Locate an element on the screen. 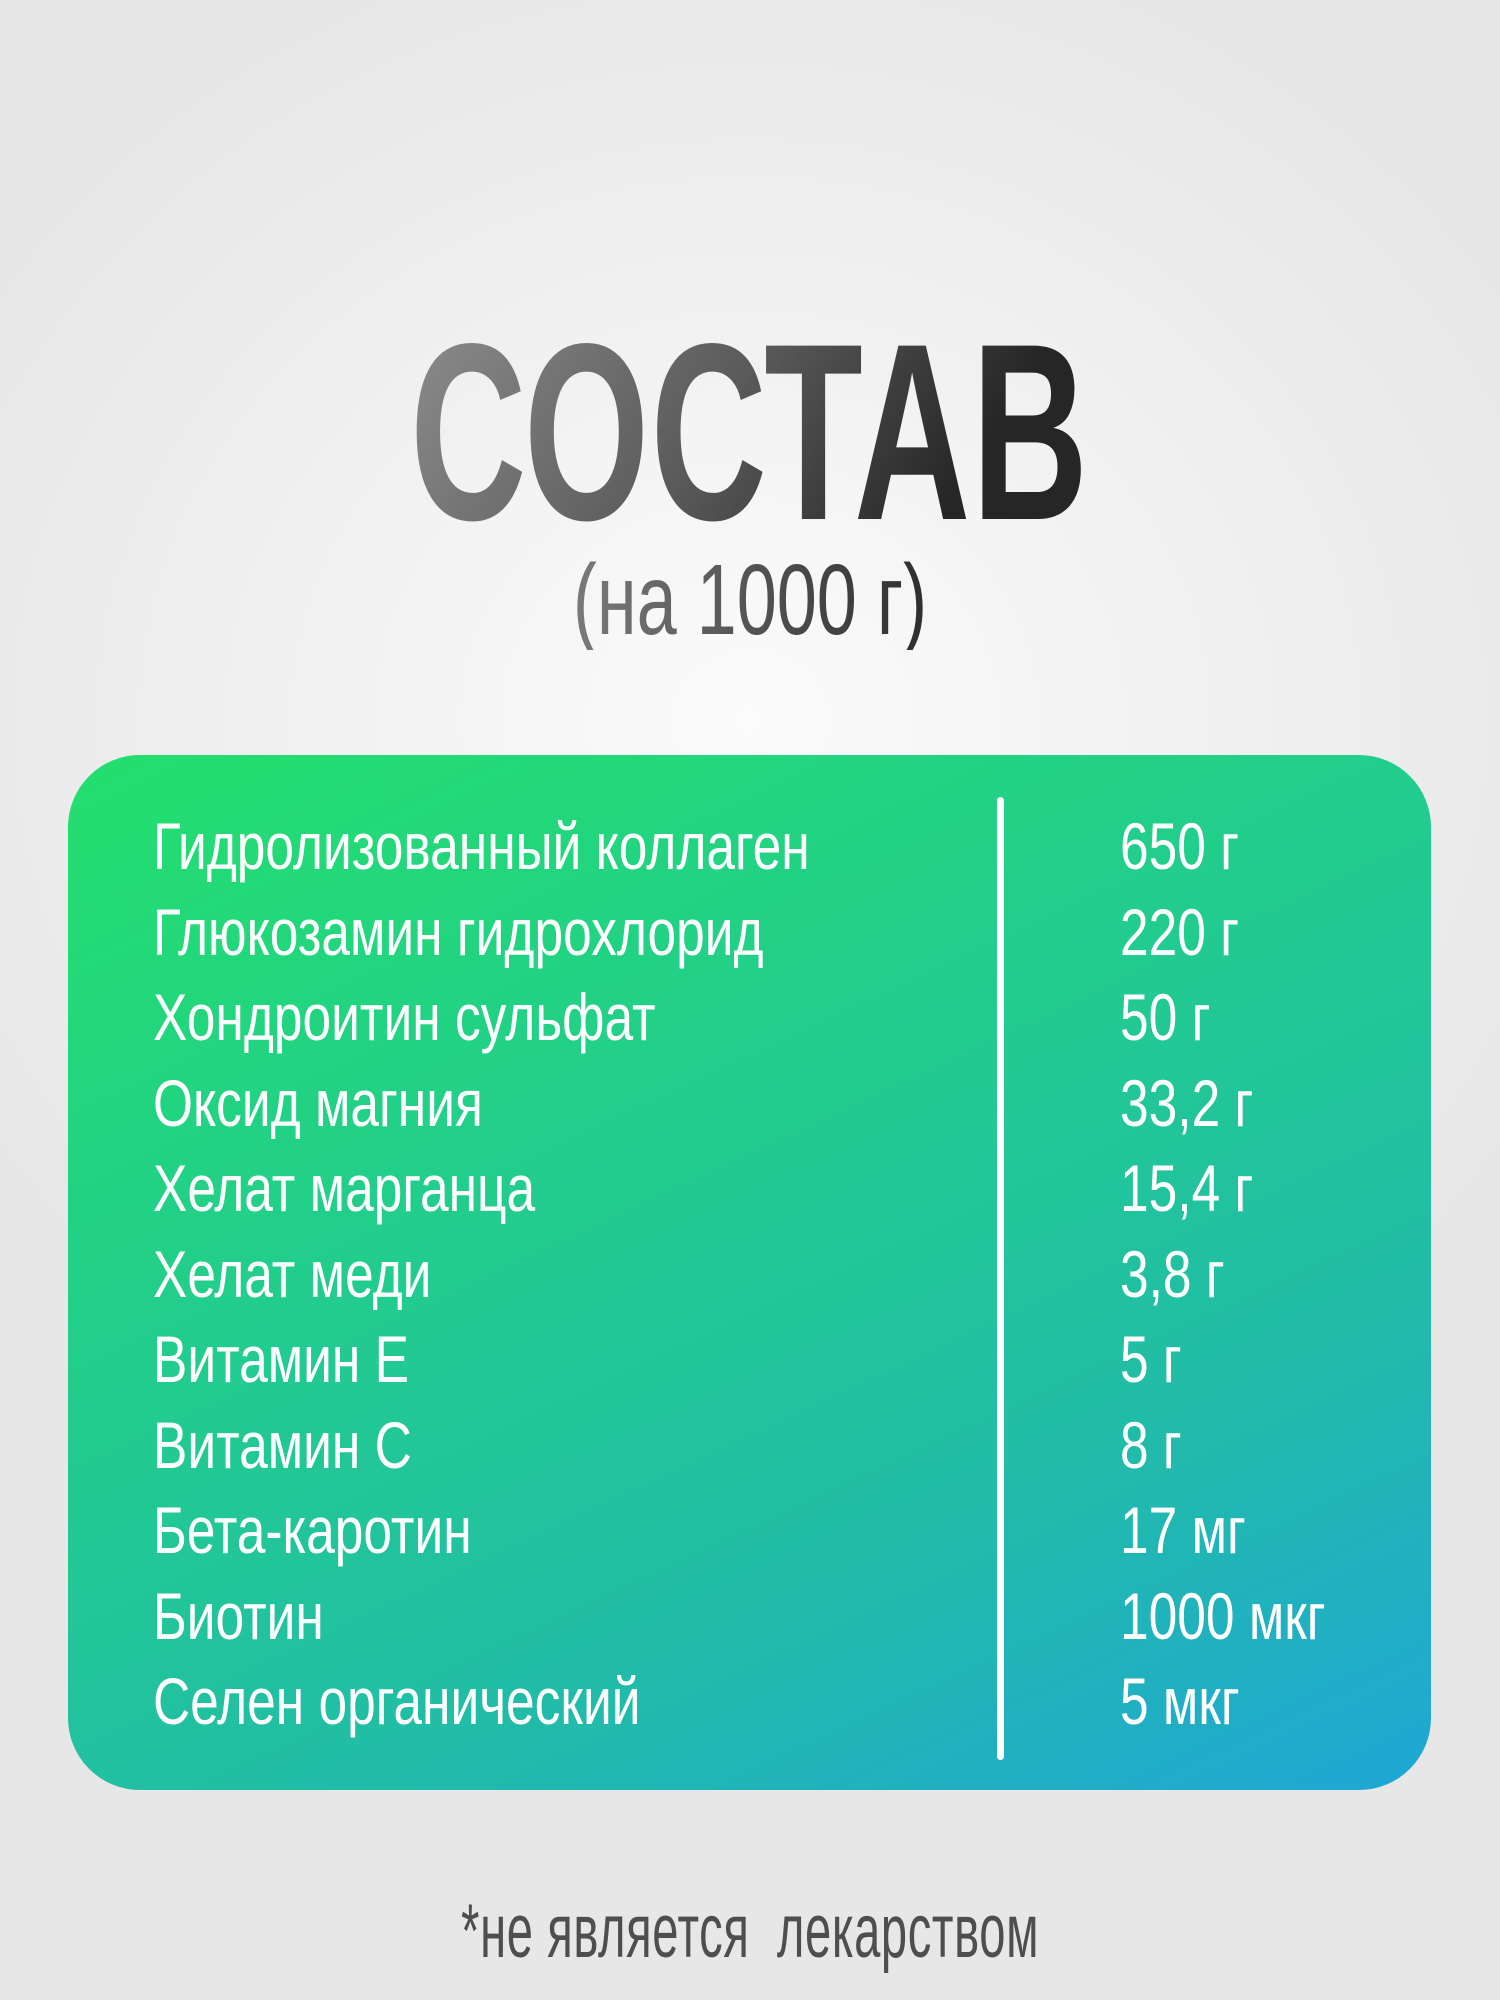 The height and width of the screenshot is (2000, 1500). ingredient-amount: 33,2 г is located at coordinates (1187, 1102).